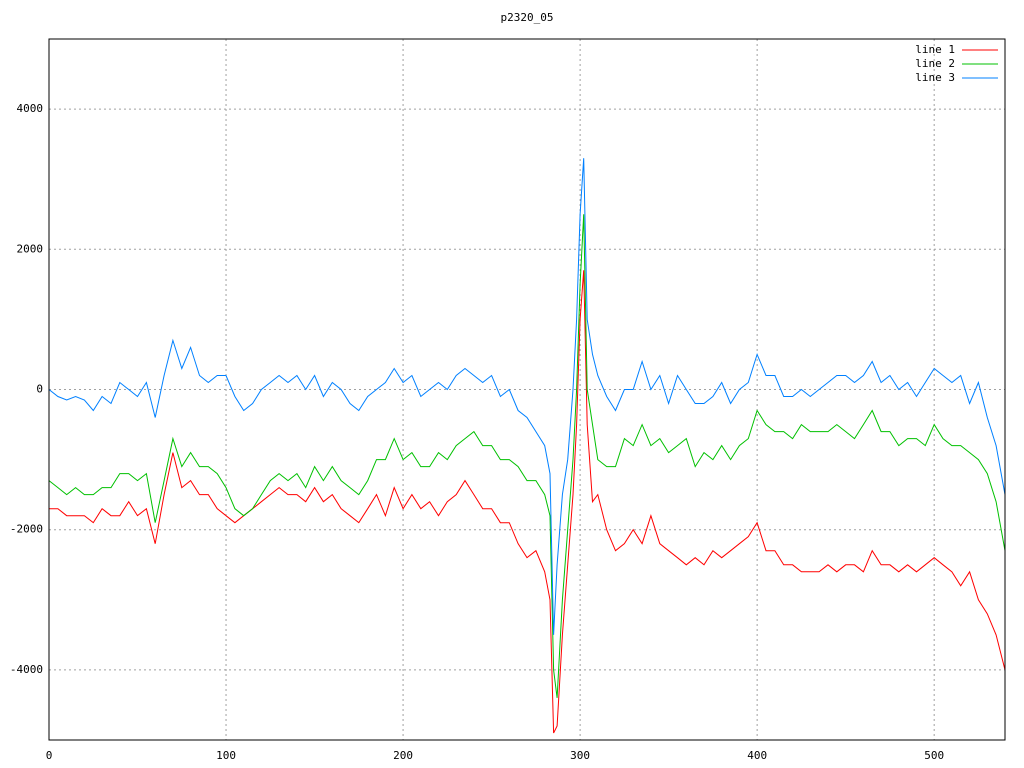 The width and height of the screenshot is (1024, 768). Describe the element at coordinates (935, 77) in the screenshot. I see `legend-label: line 3` at that location.